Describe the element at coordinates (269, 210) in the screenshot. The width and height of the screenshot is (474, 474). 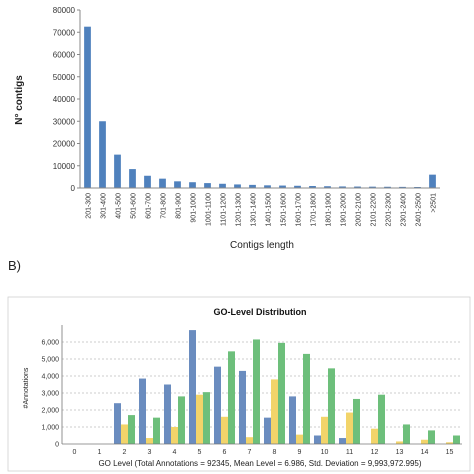
I see `x-tick-label: 1401-1500` at that location.